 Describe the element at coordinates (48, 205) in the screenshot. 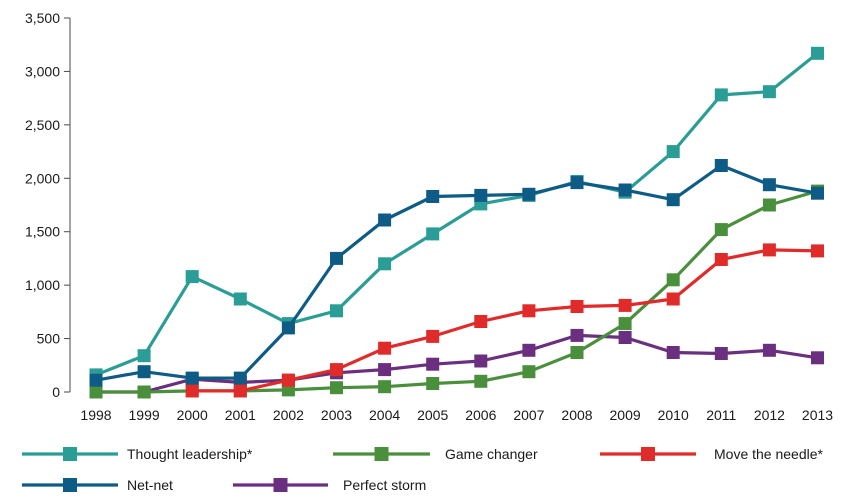

I see `y-axis: 0 500 1,000 1,500 2,000 2,500 3,000 3,500` at that location.